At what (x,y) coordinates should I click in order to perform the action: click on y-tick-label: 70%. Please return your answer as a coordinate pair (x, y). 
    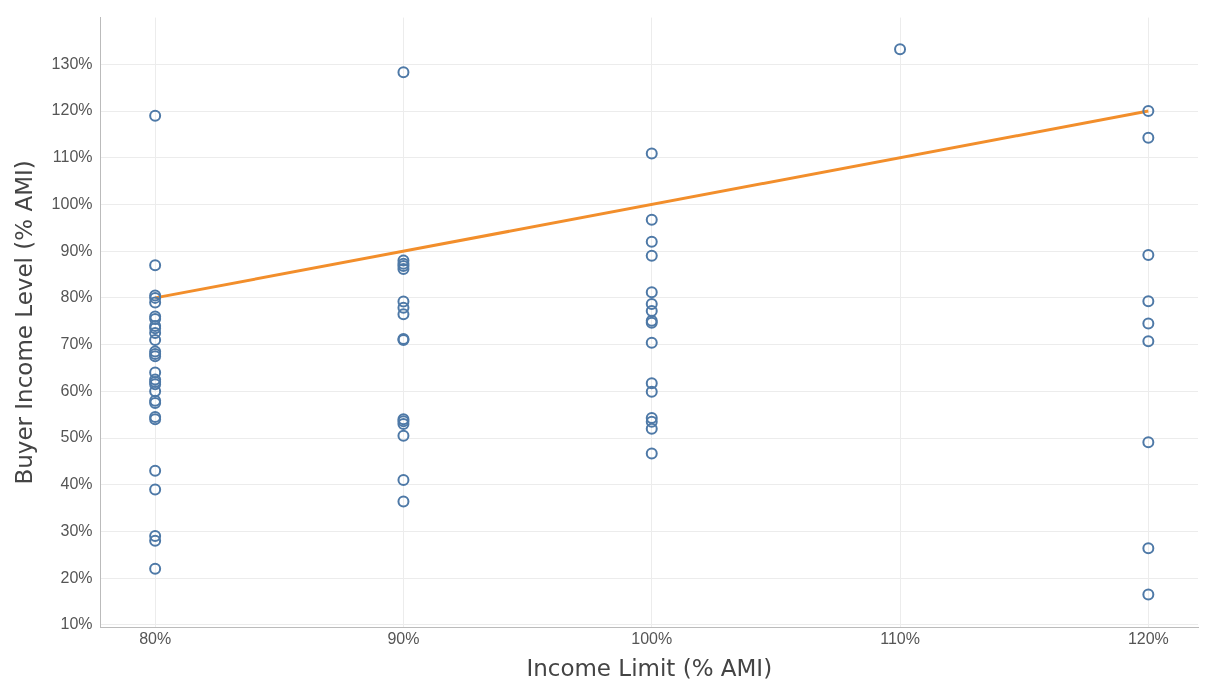
    Looking at the image, I should click on (76, 343).